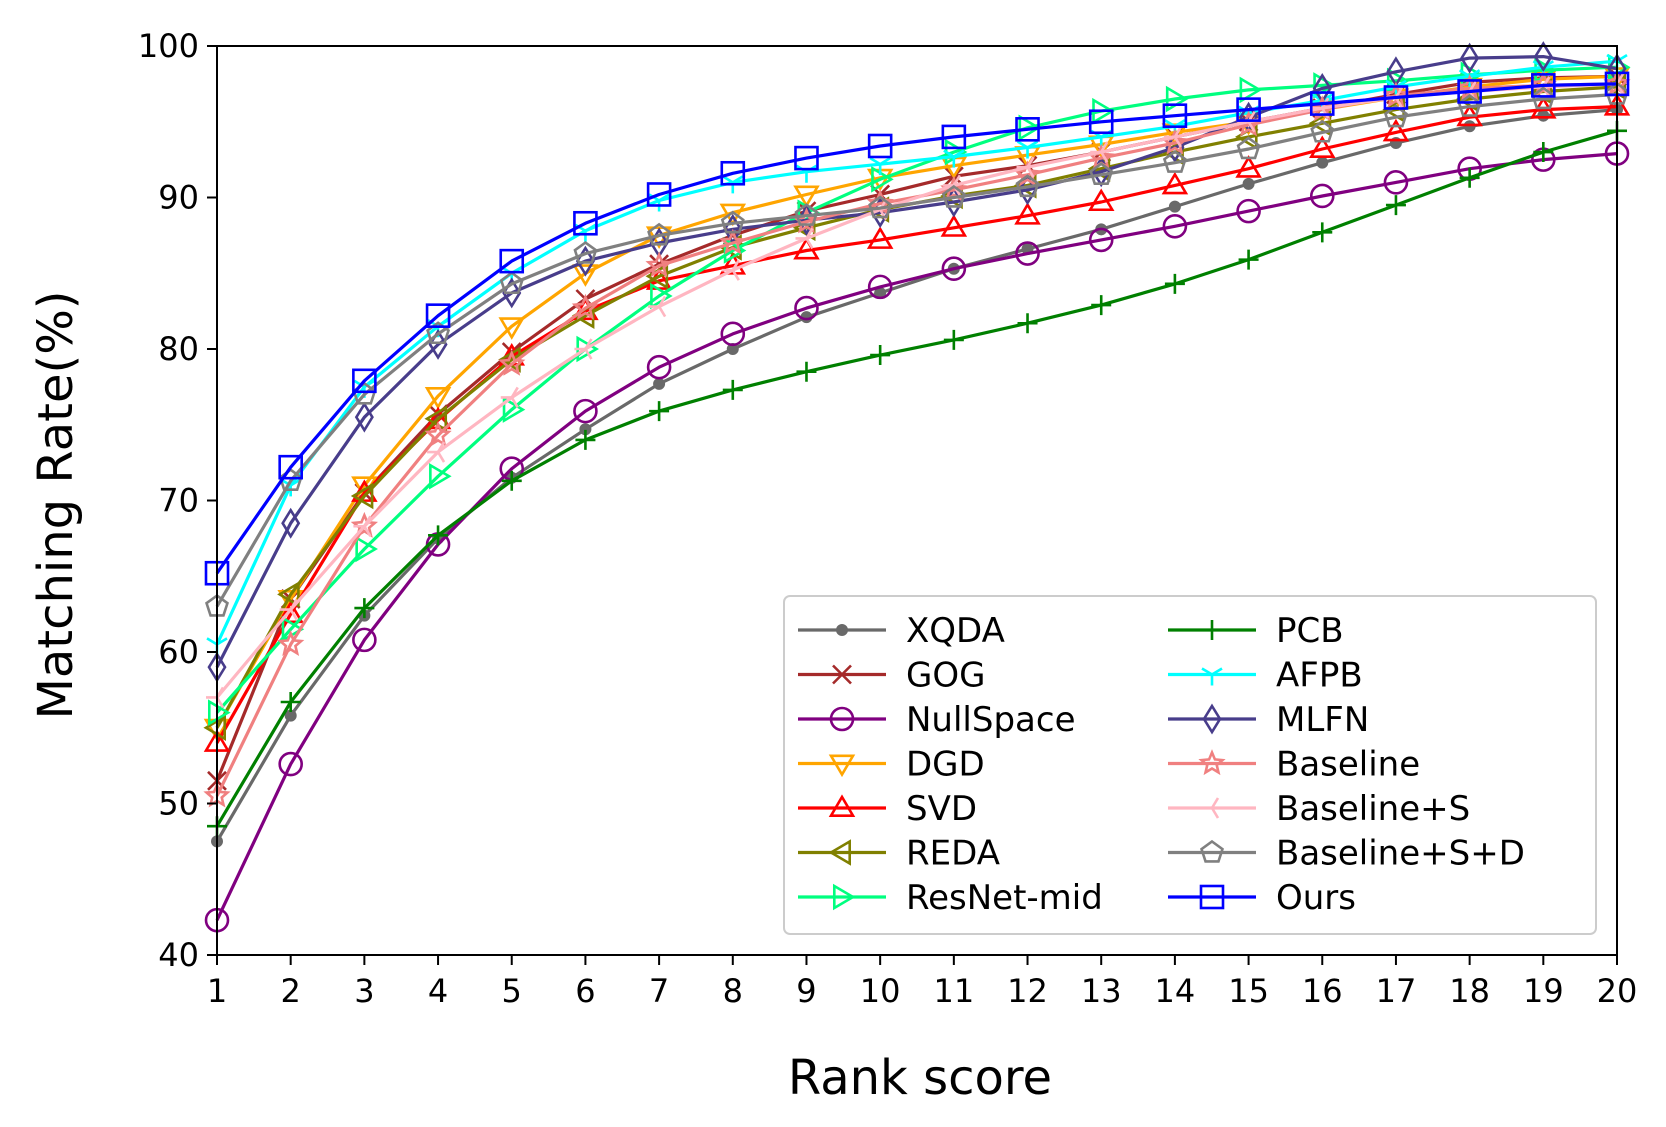  I want to click on legend-item: AFPB, so click(1265, 676).